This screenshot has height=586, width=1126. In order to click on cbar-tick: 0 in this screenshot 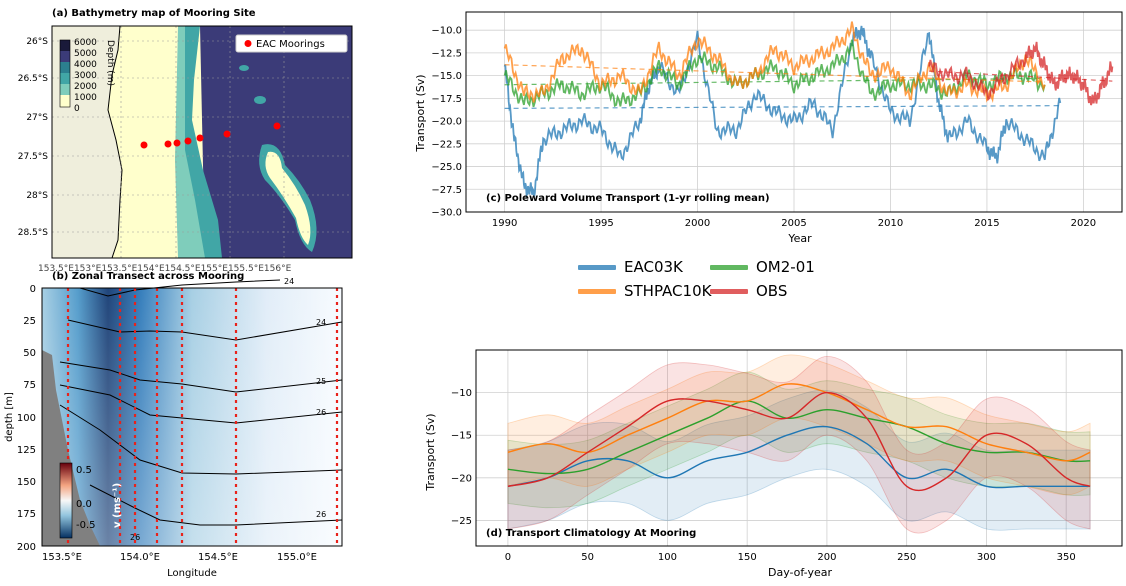, I will do `click(77, 109)`.